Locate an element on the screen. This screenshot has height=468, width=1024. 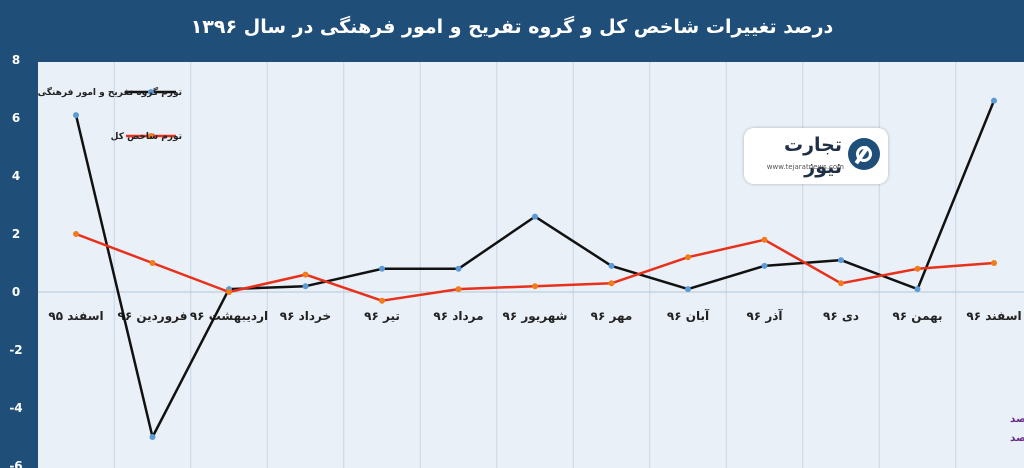
y-tick-label: 0 is located at coordinates (16, 292).